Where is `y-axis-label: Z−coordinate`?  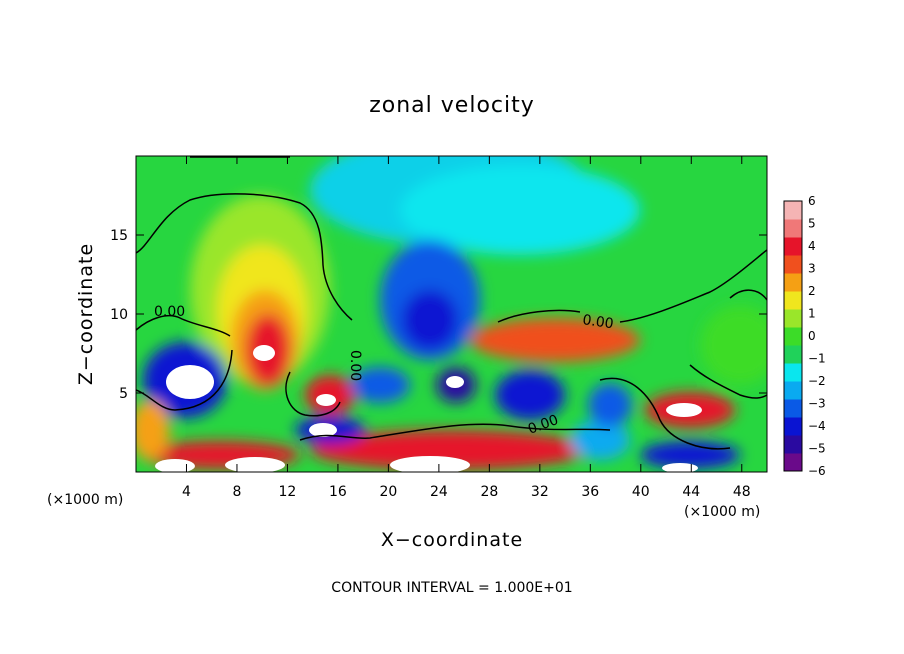
y-axis-label: Z−coordinate is located at coordinates (86, 314).